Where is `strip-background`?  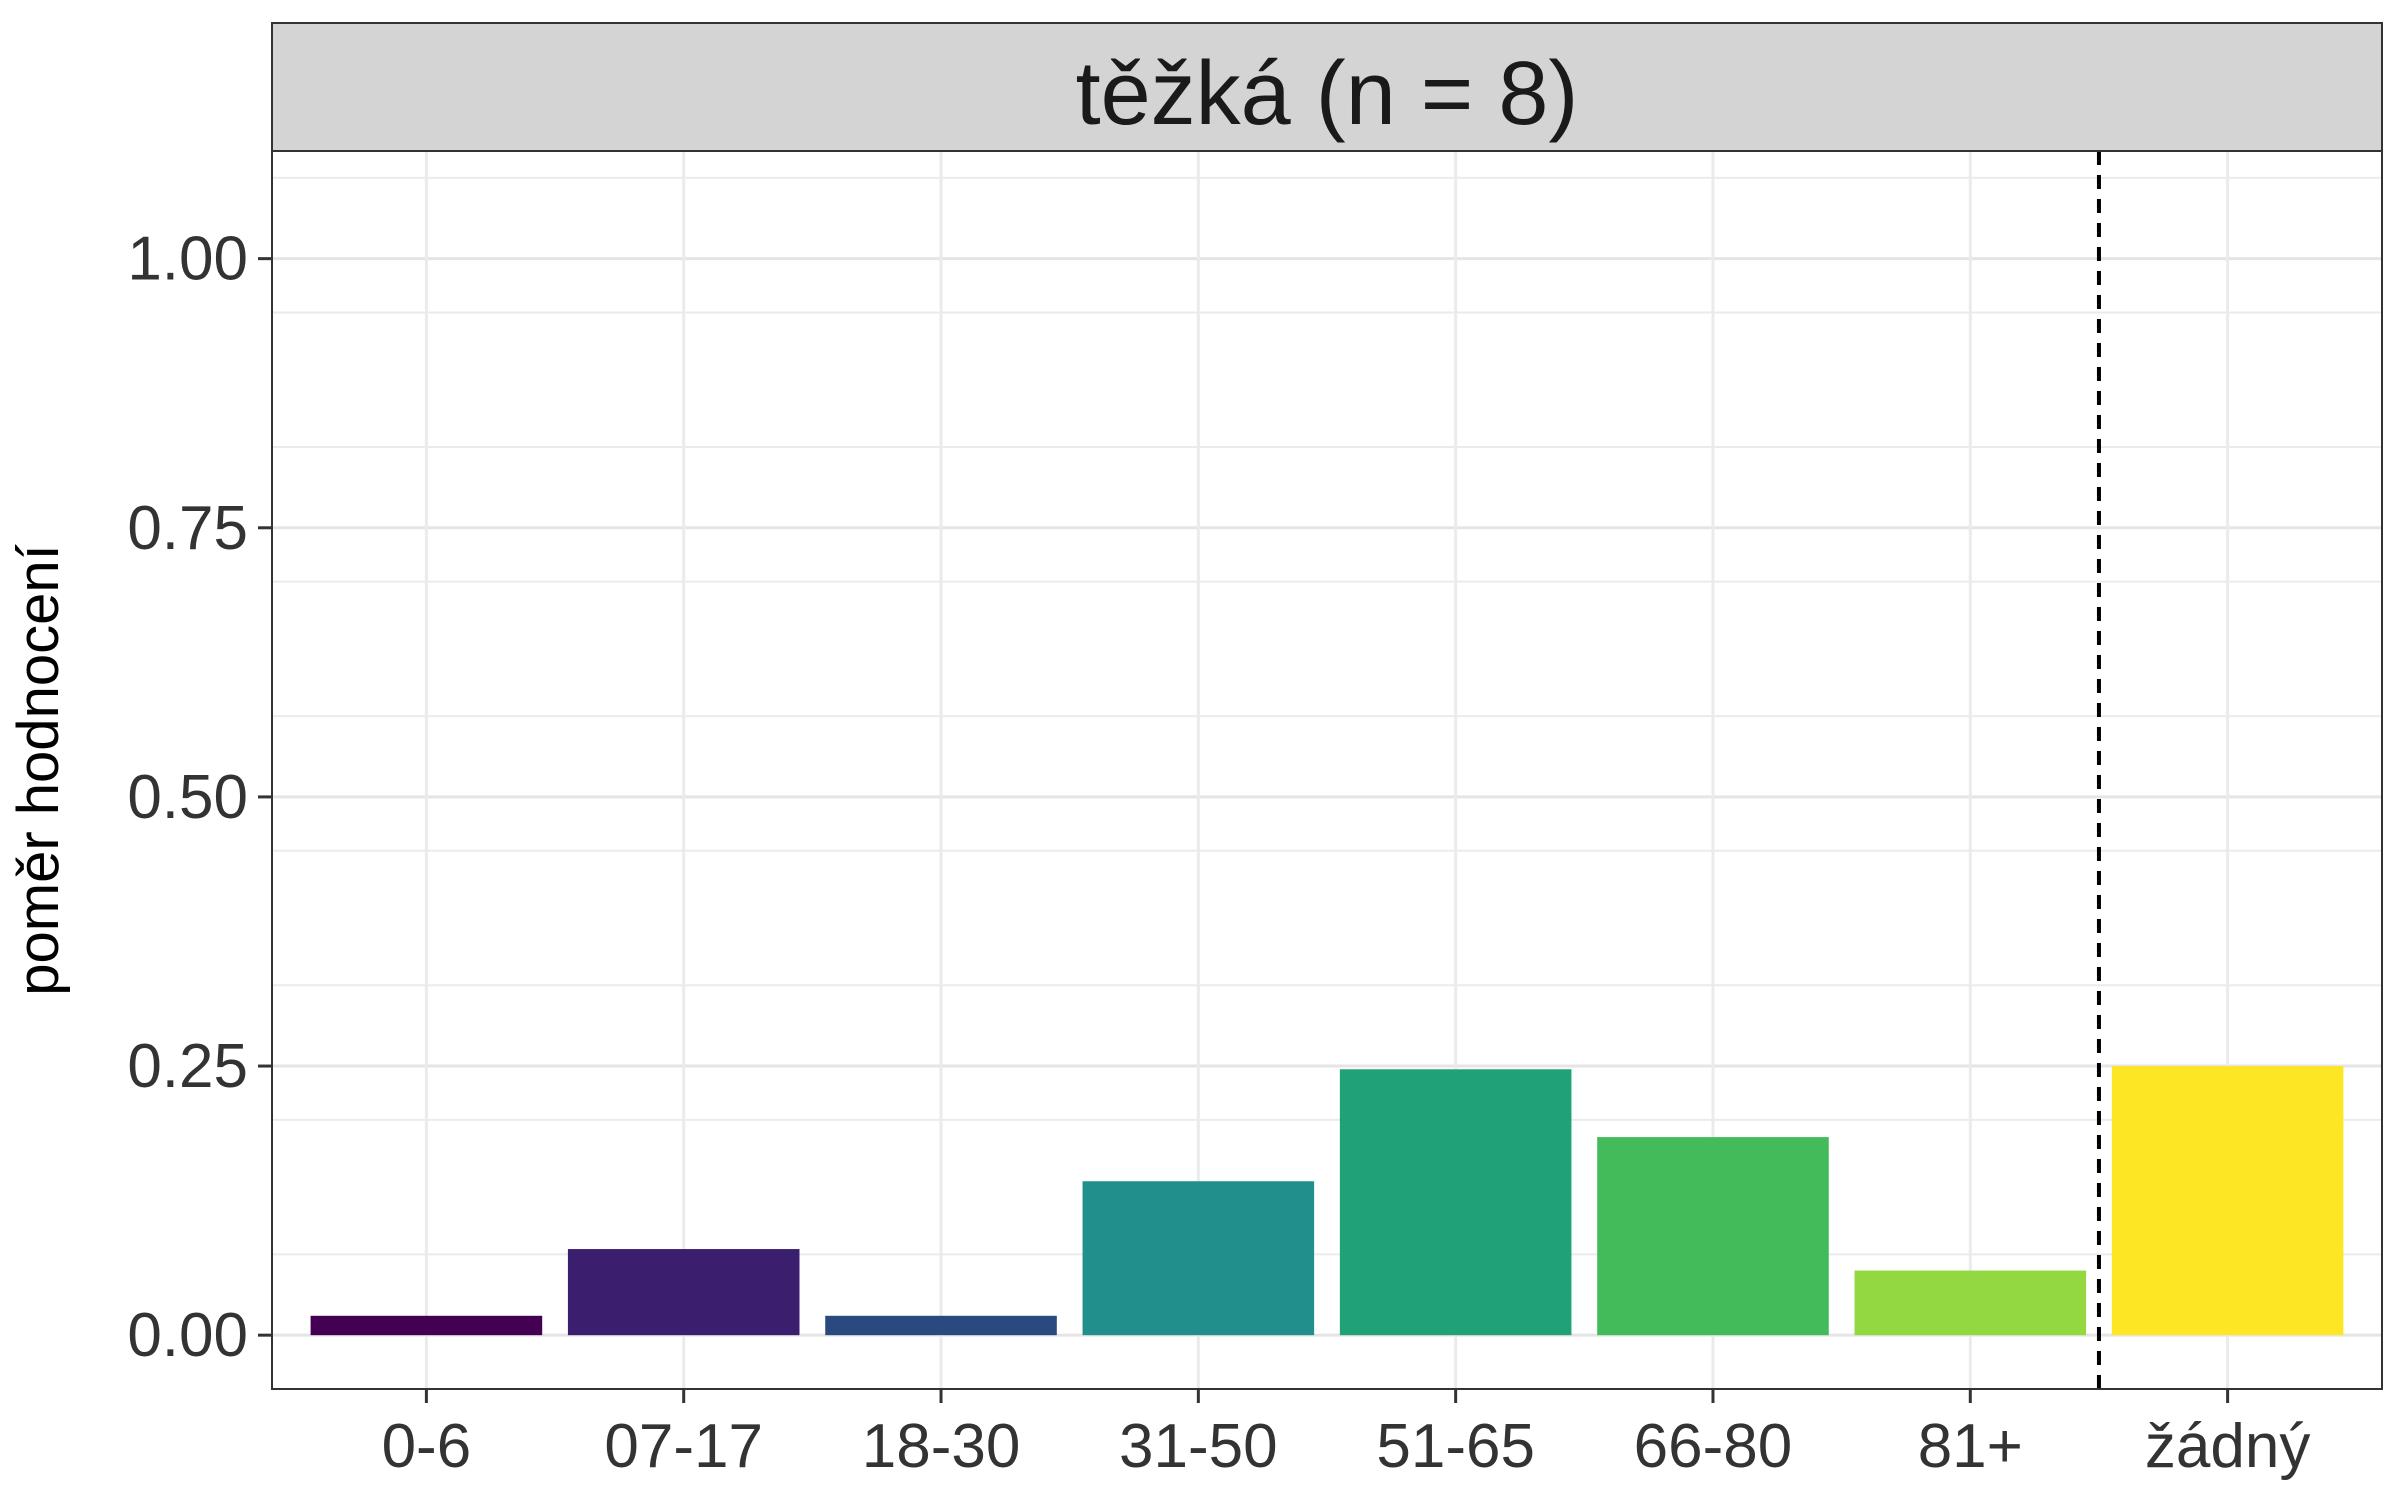 strip-background is located at coordinates (1327, 87).